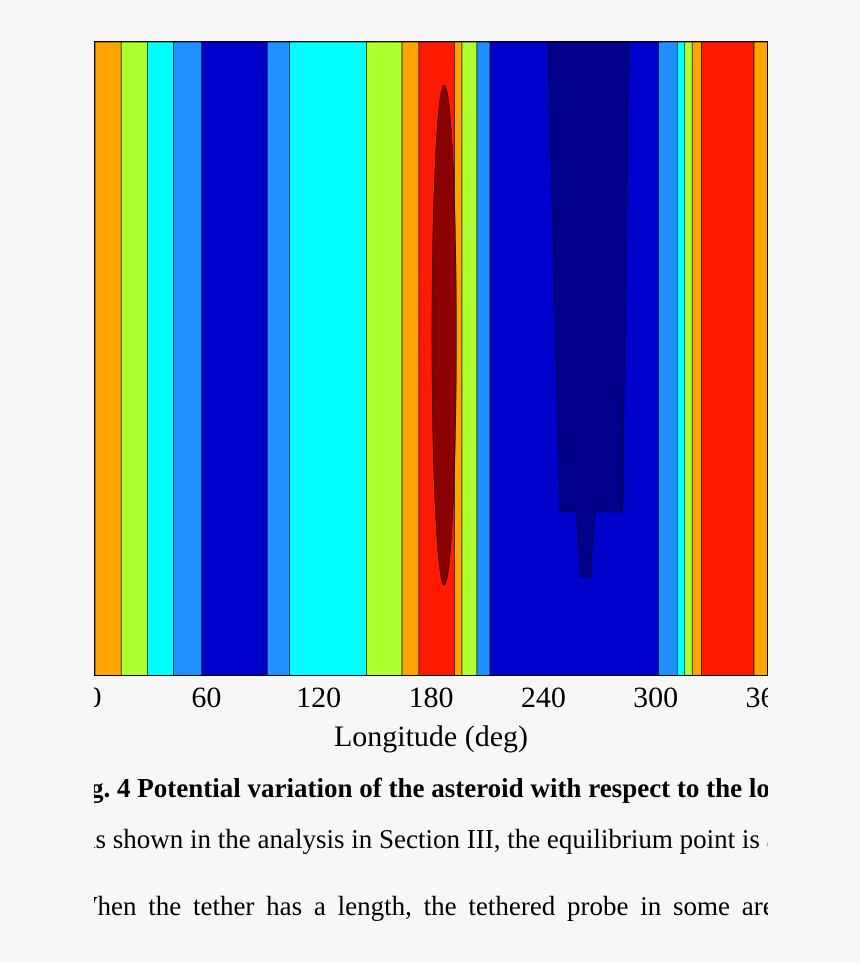 The image size is (860, 962). Describe the element at coordinates (431, 697) in the screenshot. I see `x-tick-label: 180` at that location.